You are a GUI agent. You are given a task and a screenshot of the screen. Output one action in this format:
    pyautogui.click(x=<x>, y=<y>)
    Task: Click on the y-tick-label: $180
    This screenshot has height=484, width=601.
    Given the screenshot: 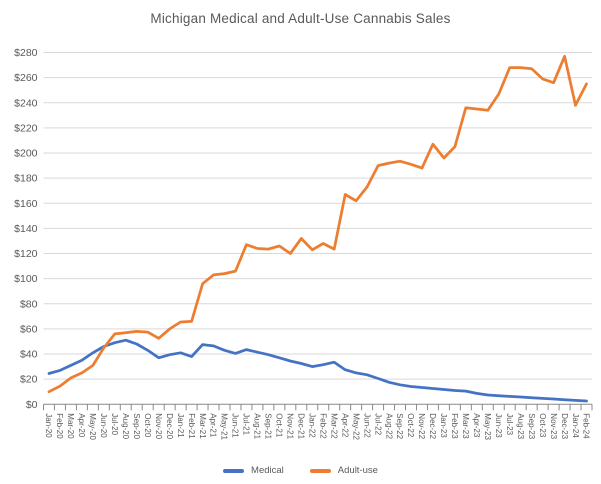 What is the action you would take?
    pyautogui.click(x=26, y=179)
    